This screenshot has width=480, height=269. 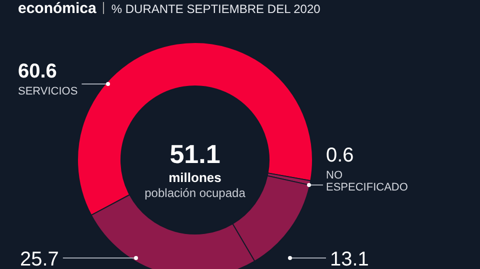 What do you see at coordinates (37, 71) in the screenshot?
I see `data-label: 60.6` at bounding box center [37, 71].